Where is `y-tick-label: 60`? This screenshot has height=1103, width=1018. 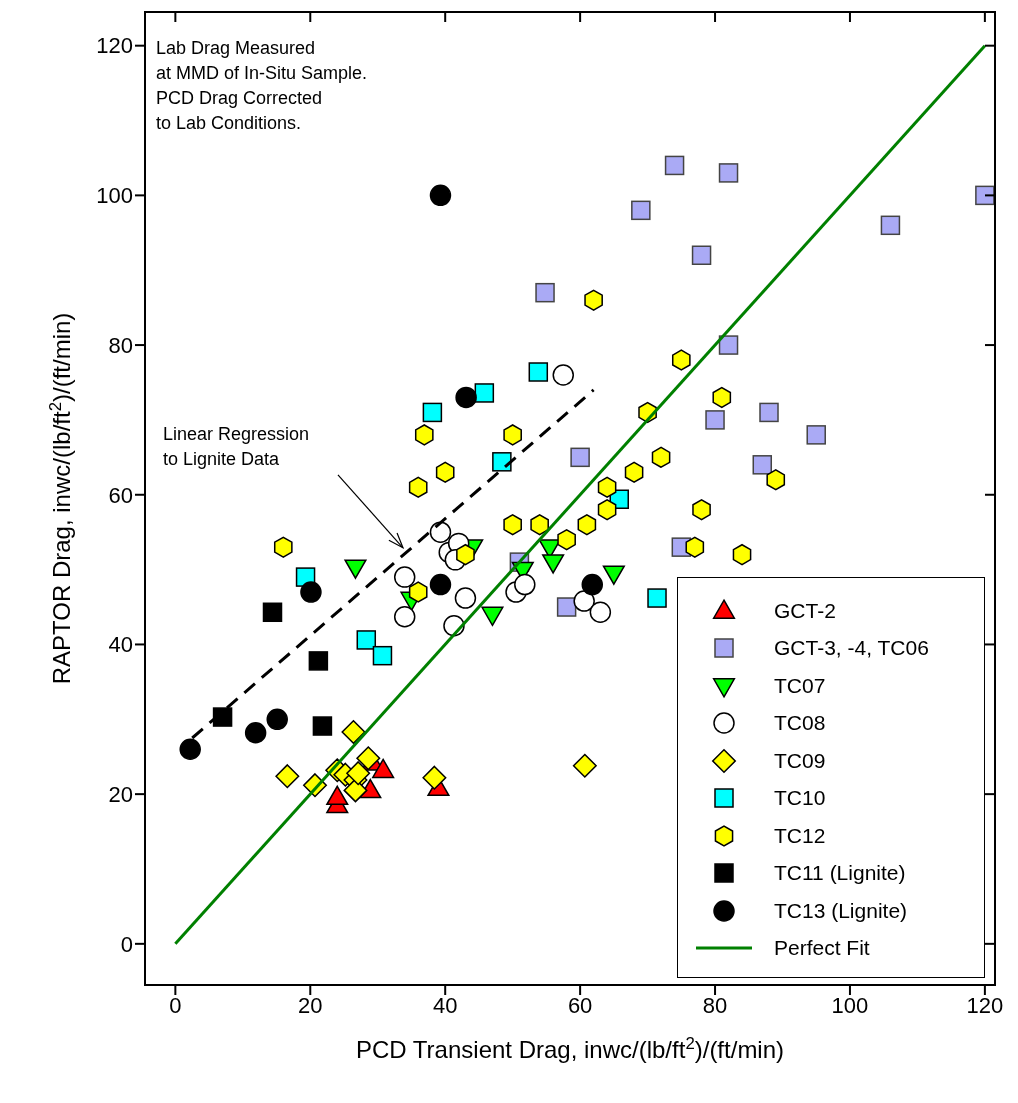 y-tick-label: 60 is located at coordinates (120, 495).